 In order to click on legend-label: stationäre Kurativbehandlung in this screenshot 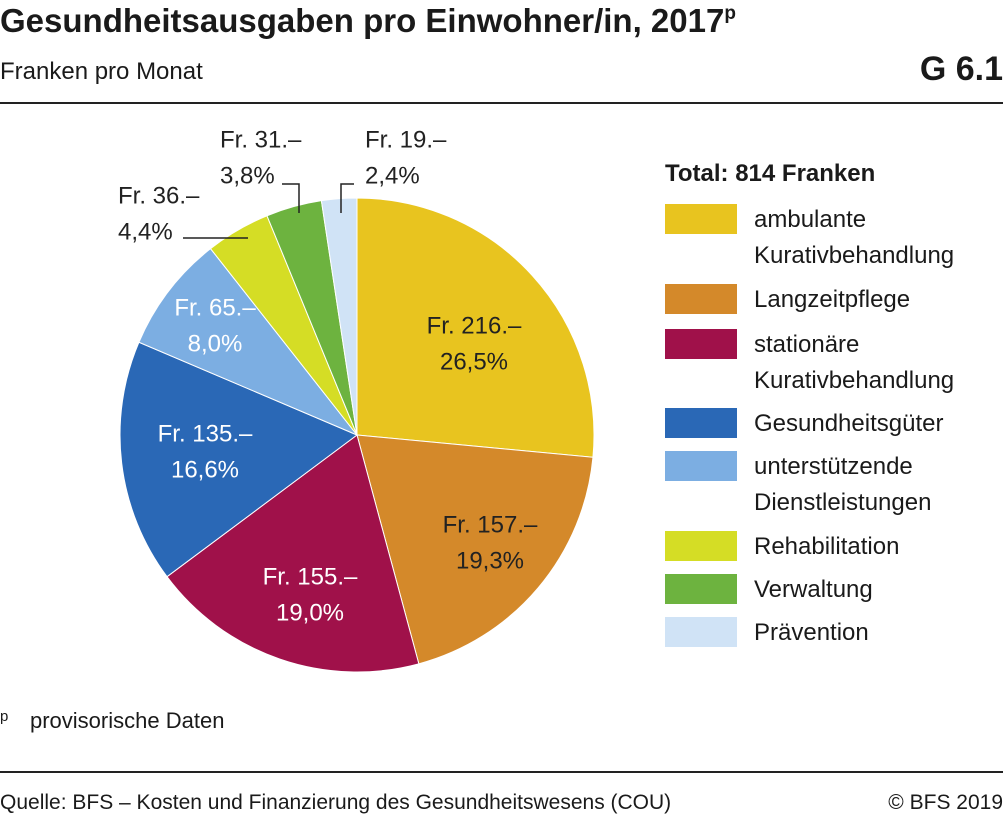, I will do `click(854, 362)`.